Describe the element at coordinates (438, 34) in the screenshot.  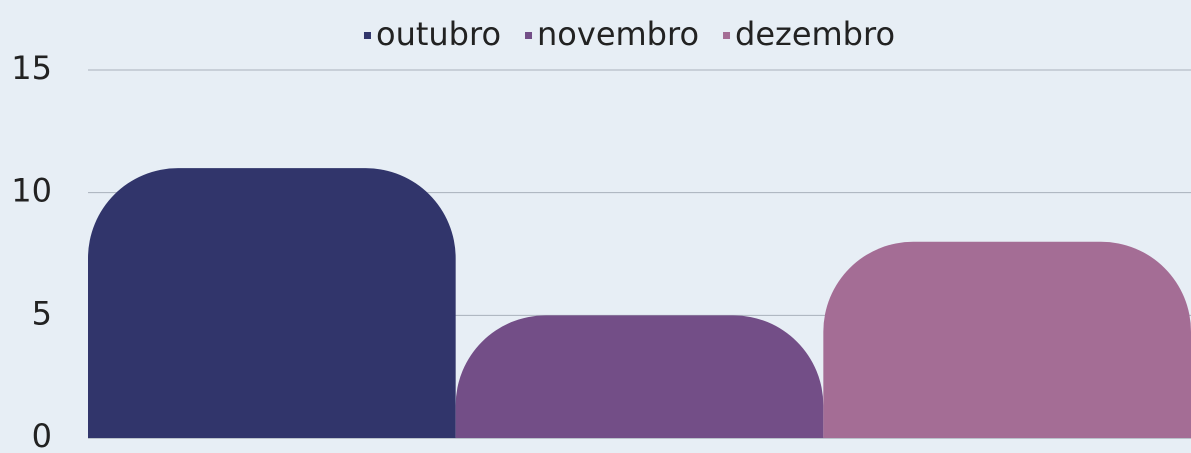
I see `legend-label: outubro` at that location.